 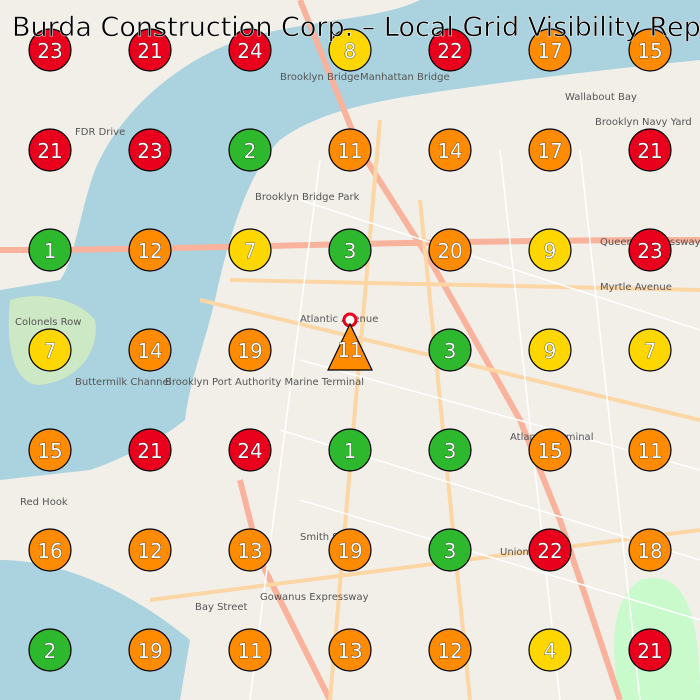 What do you see at coordinates (221, 607) in the screenshot?
I see `map-label: Bay Street` at bounding box center [221, 607].